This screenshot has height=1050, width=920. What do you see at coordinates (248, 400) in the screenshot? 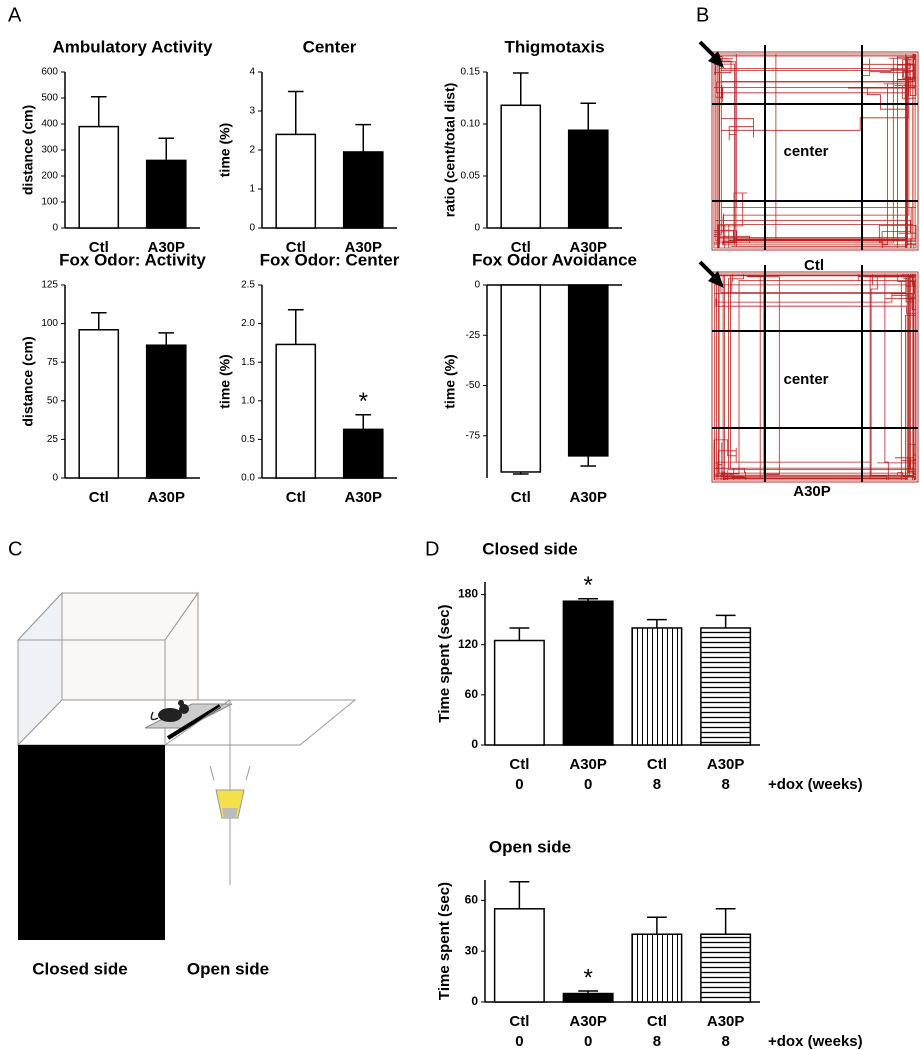
I see `y-tick-label: 1.0` at bounding box center [248, 400].